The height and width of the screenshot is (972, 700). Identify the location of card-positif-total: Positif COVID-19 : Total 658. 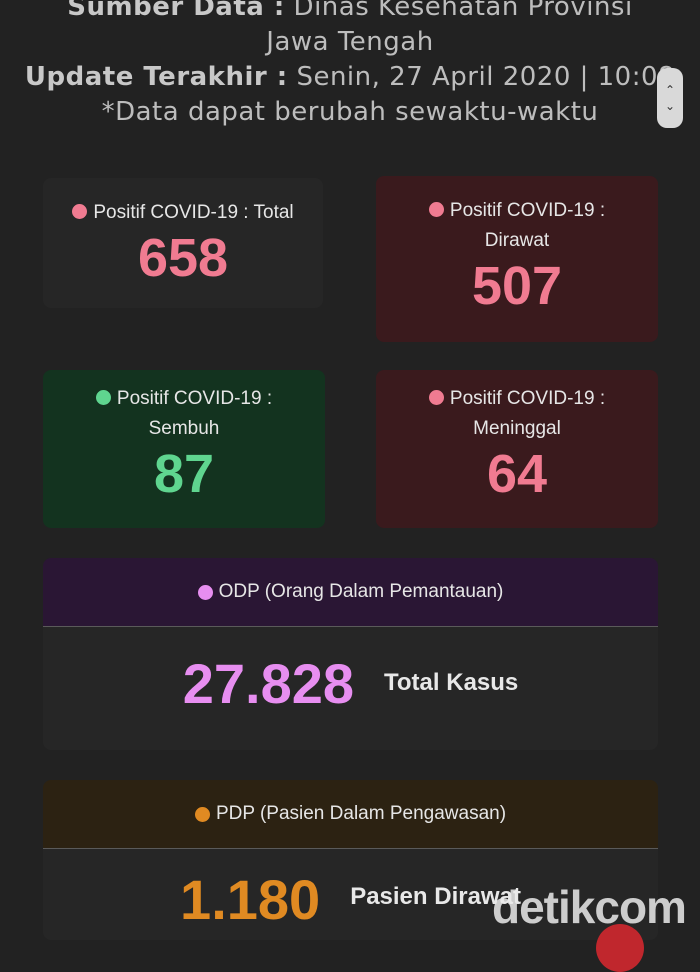
(183, 243).